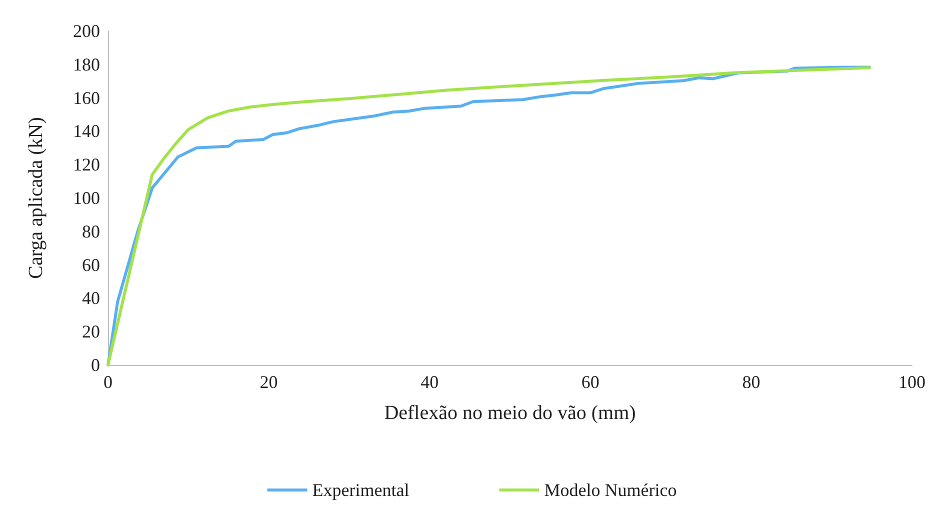 The height and width of the screenshot is (520, 944). Describe the element at coordinates (610, 490) in the screenshot. I see `legend-label: Modelo Numérico` at that location.